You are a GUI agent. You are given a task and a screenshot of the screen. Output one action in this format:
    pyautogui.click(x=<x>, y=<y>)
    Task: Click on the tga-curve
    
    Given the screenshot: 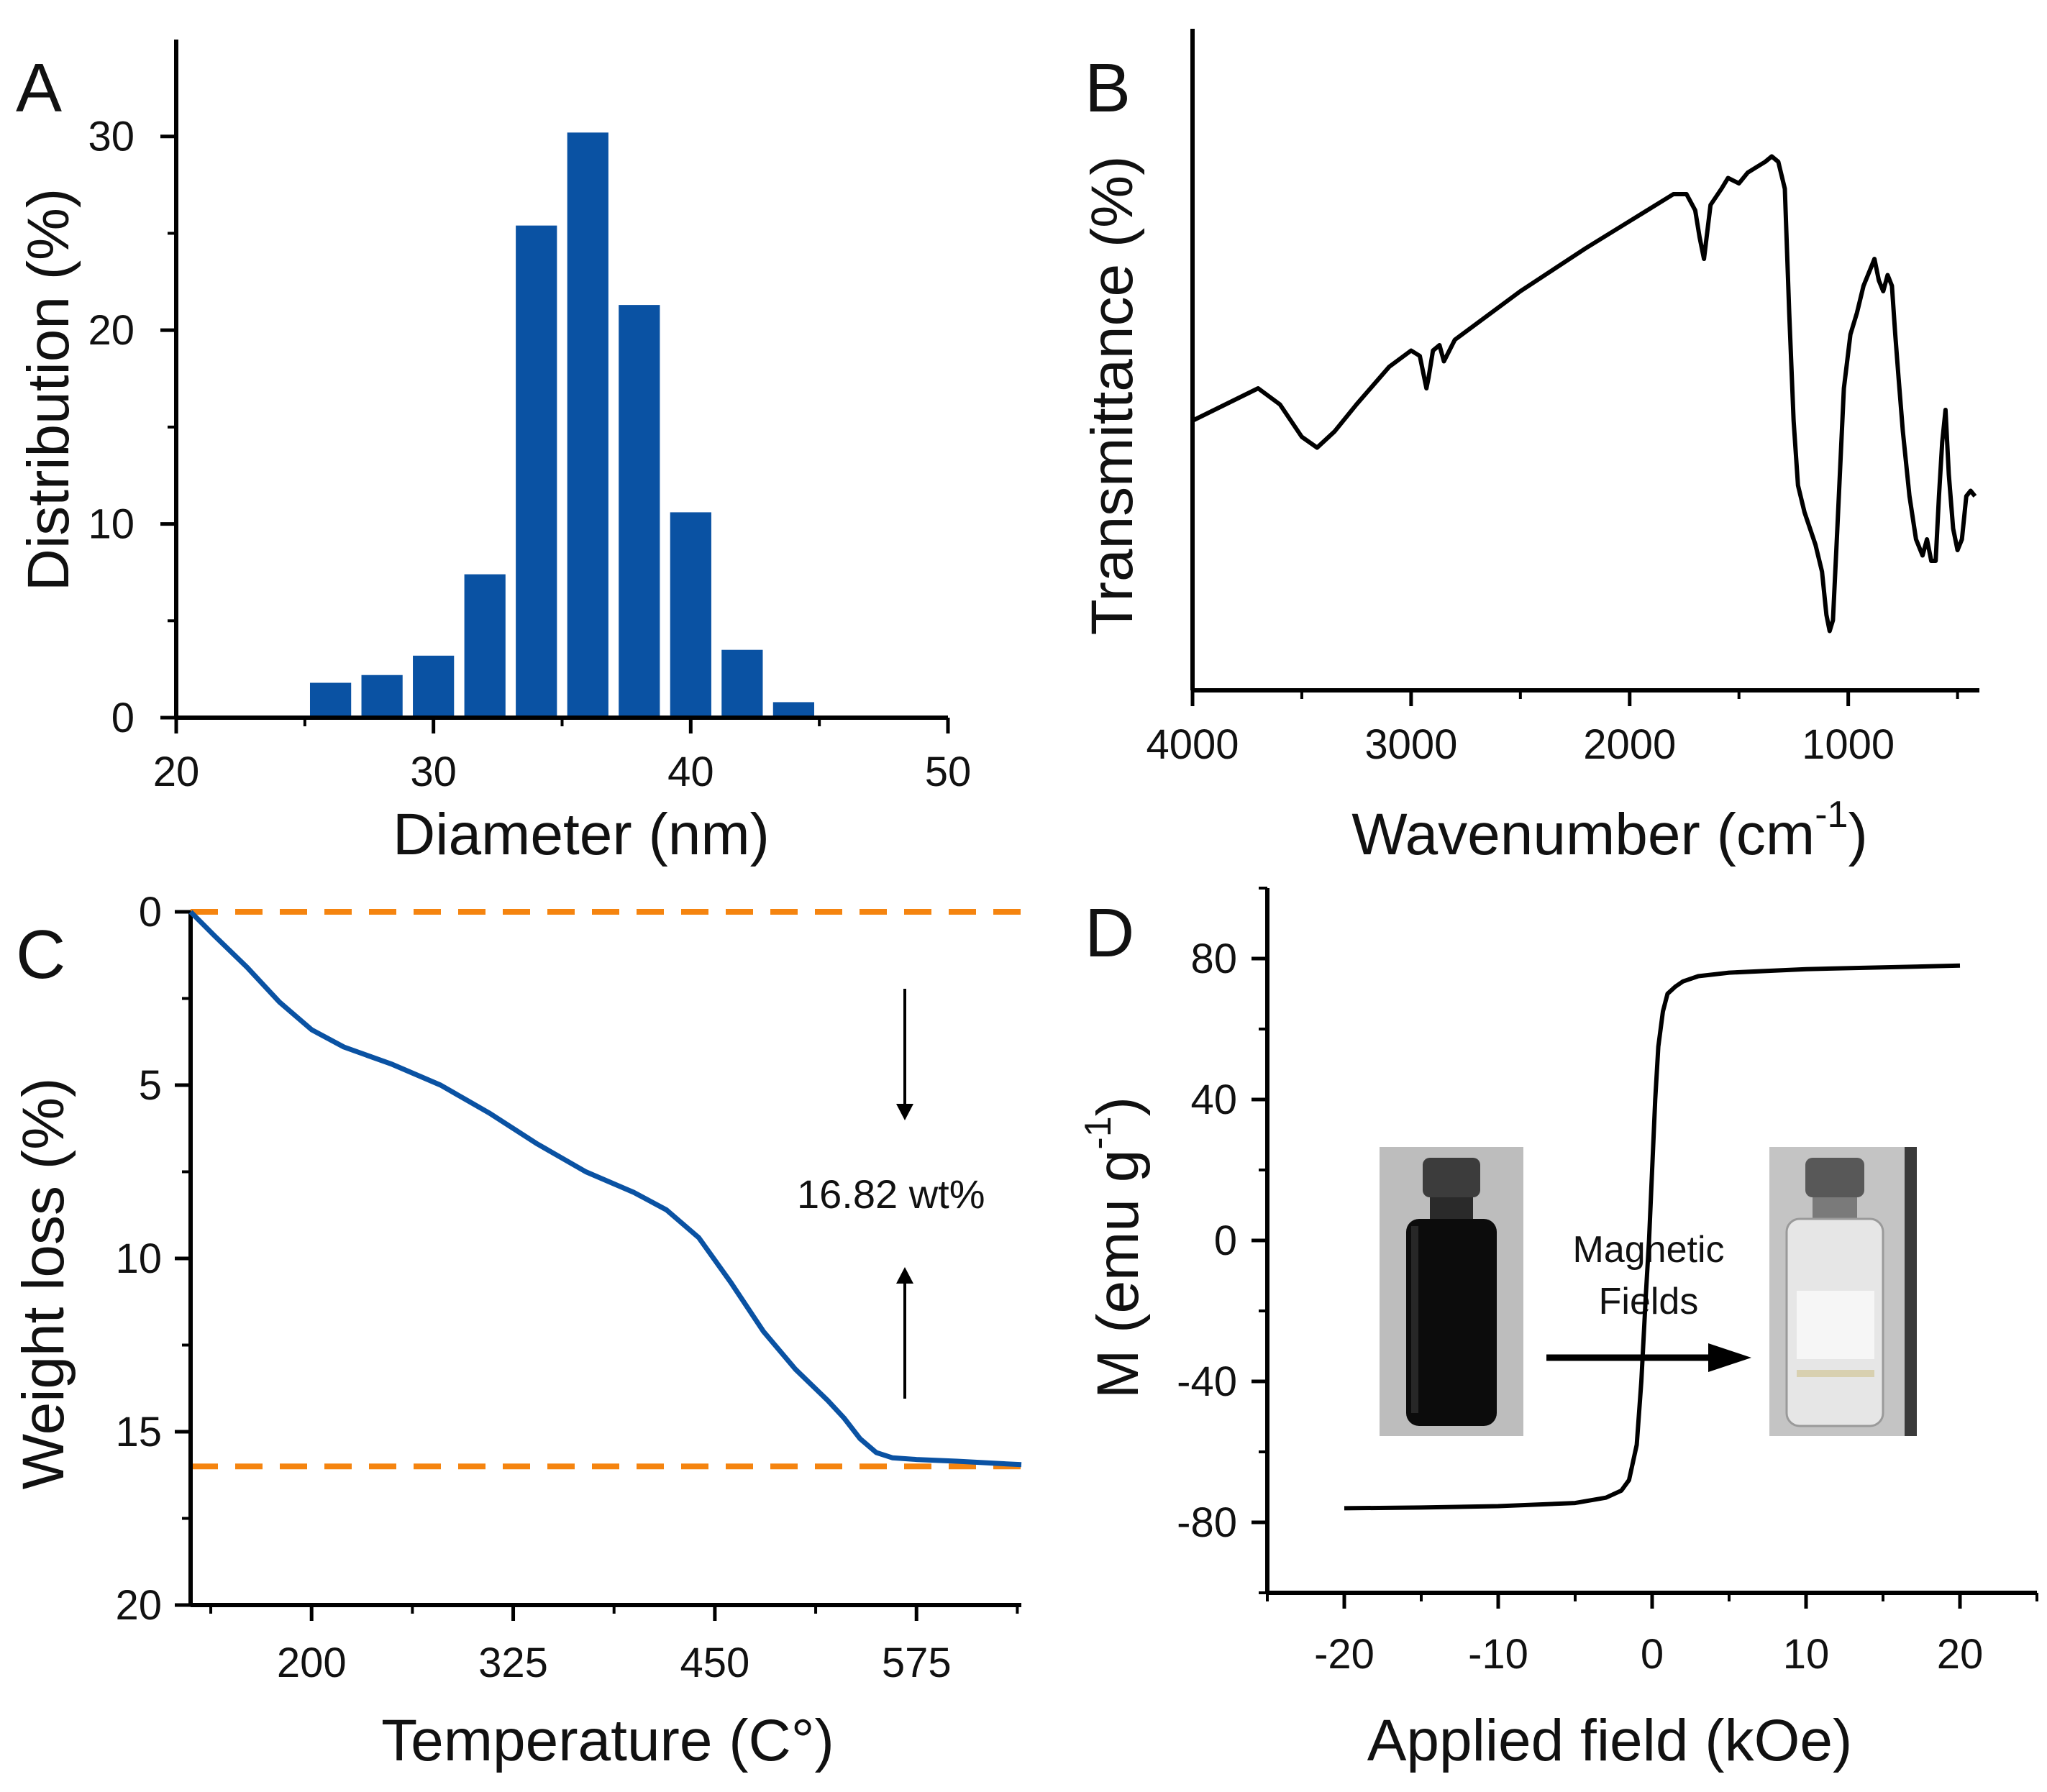 What is the action you would take?
    pyautogui.click(x=605, y=1189)
    